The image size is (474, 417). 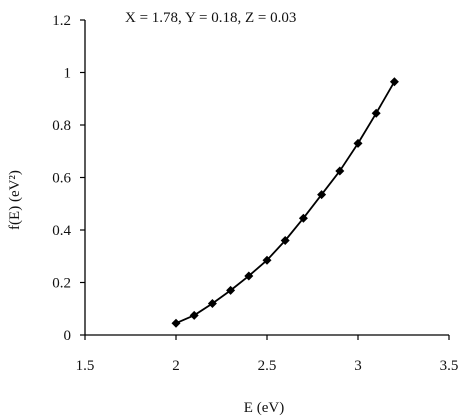 I want to click on y-axis-ticks: 0 0.2 0.4 0.6 0.8 1 1.2, so click(x=68, y=178).